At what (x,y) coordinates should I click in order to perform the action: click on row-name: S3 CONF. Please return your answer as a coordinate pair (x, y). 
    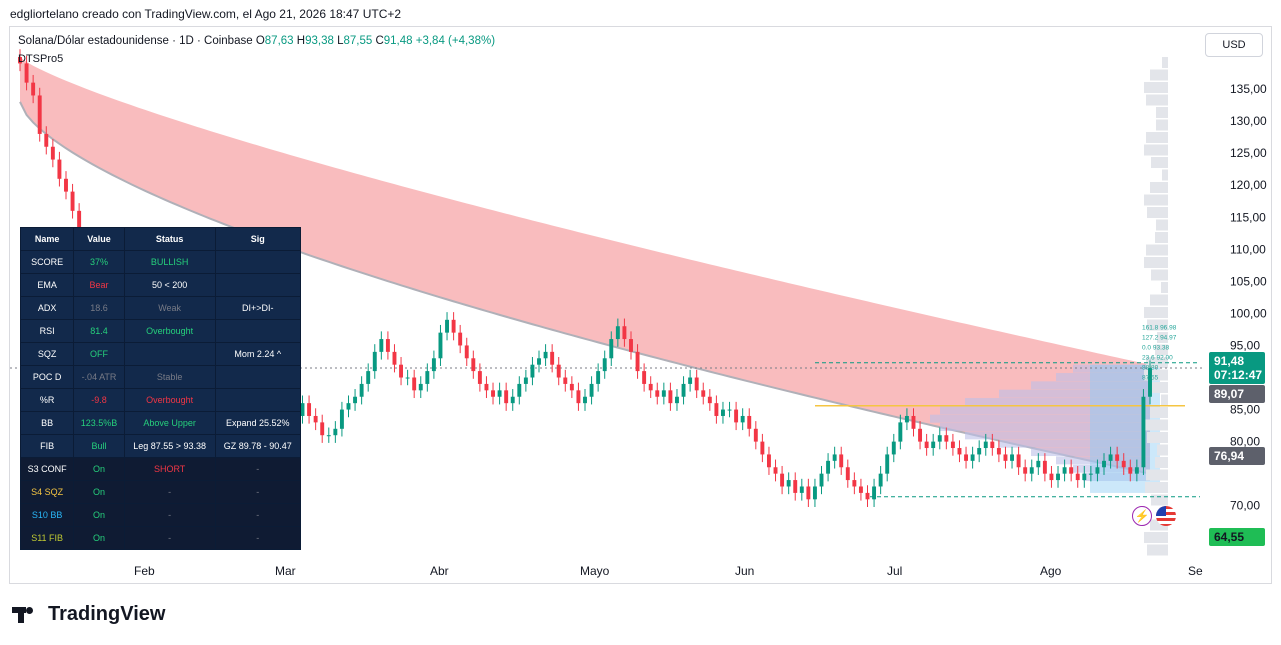
    Looking at the image, I should click on (47, 469).